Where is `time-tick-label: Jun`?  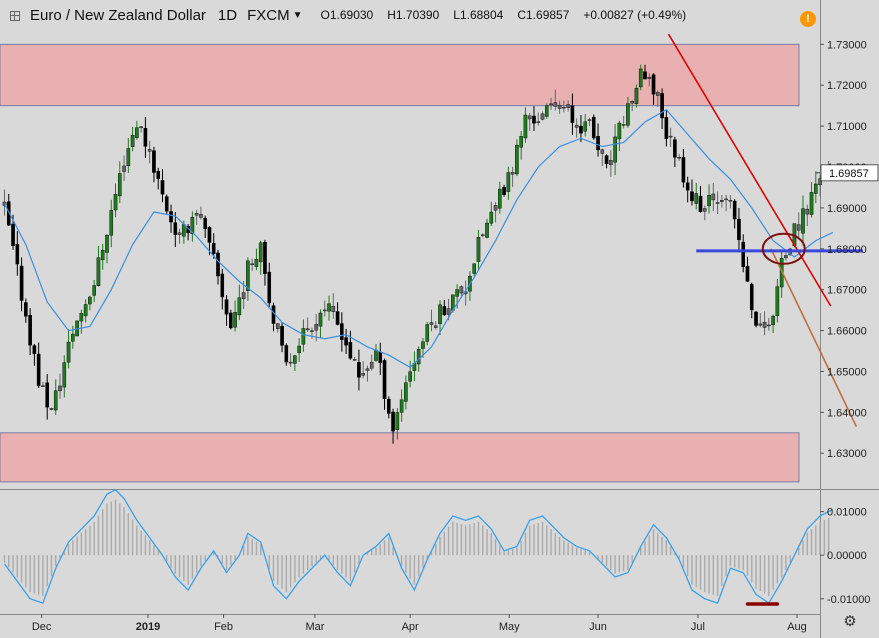
time-tick-label: Jun is located at coordinates (598, 627).